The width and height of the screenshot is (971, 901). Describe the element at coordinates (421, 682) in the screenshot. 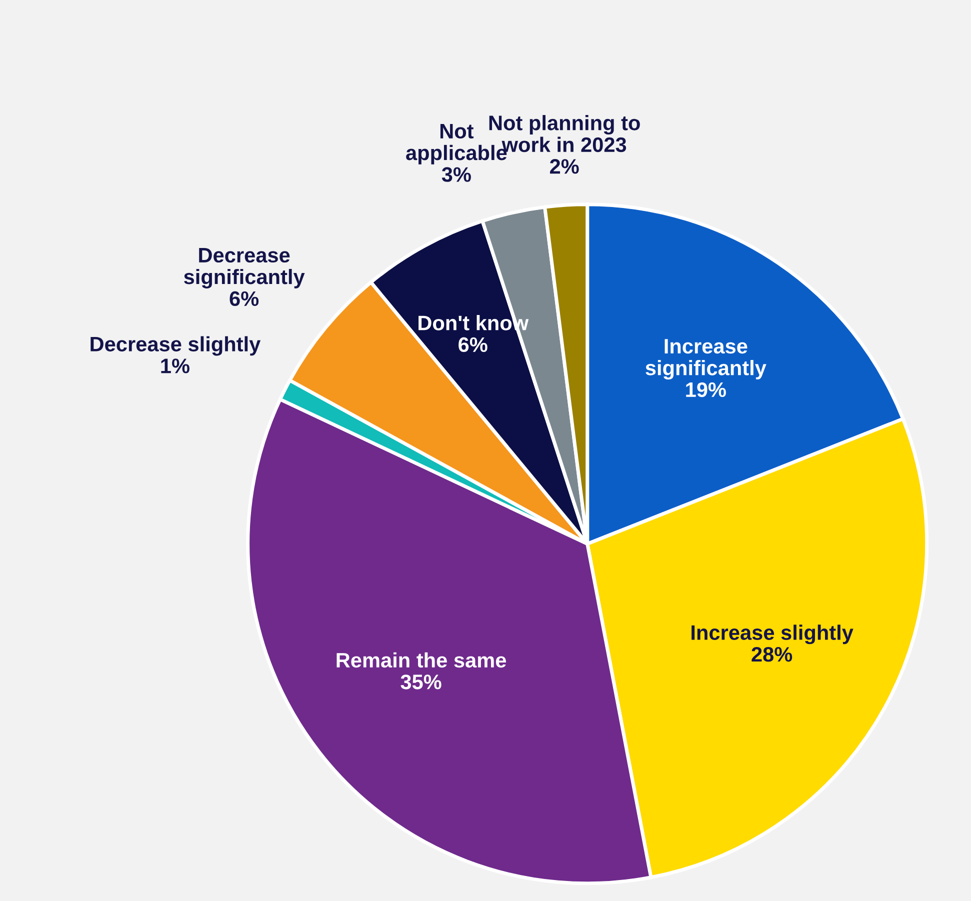

I see `data-label: 35%` at that location.